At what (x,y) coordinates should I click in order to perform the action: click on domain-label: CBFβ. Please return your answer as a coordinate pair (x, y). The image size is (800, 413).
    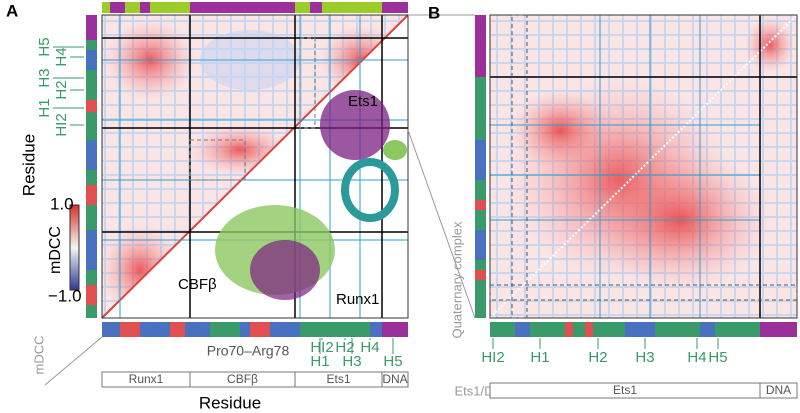
    Looking at the image, I should click on (242, 379).